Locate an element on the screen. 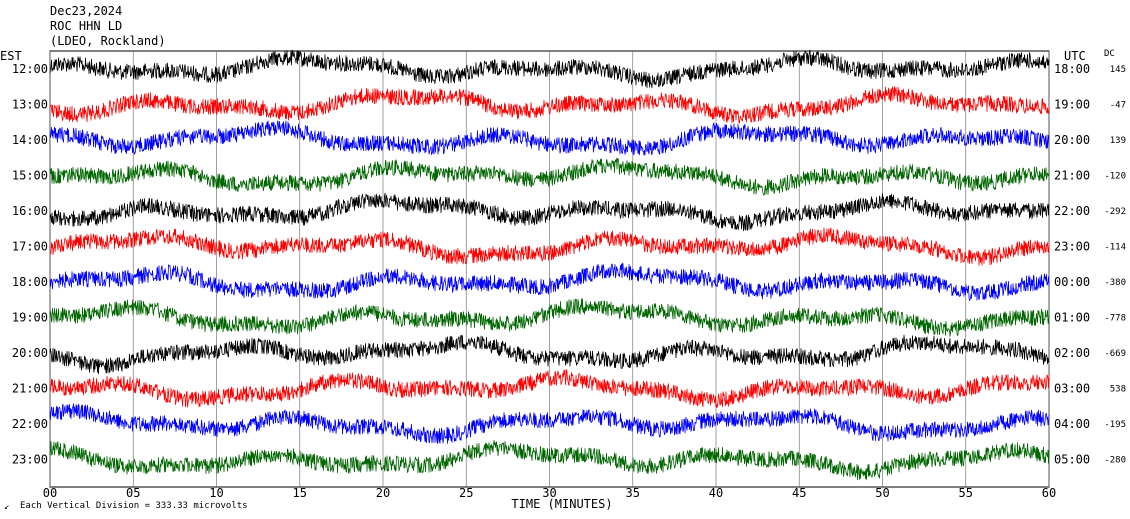 This screenshot has height=519, width=1130. est-time-label: 23:00 is located at coordinates (30, 460).